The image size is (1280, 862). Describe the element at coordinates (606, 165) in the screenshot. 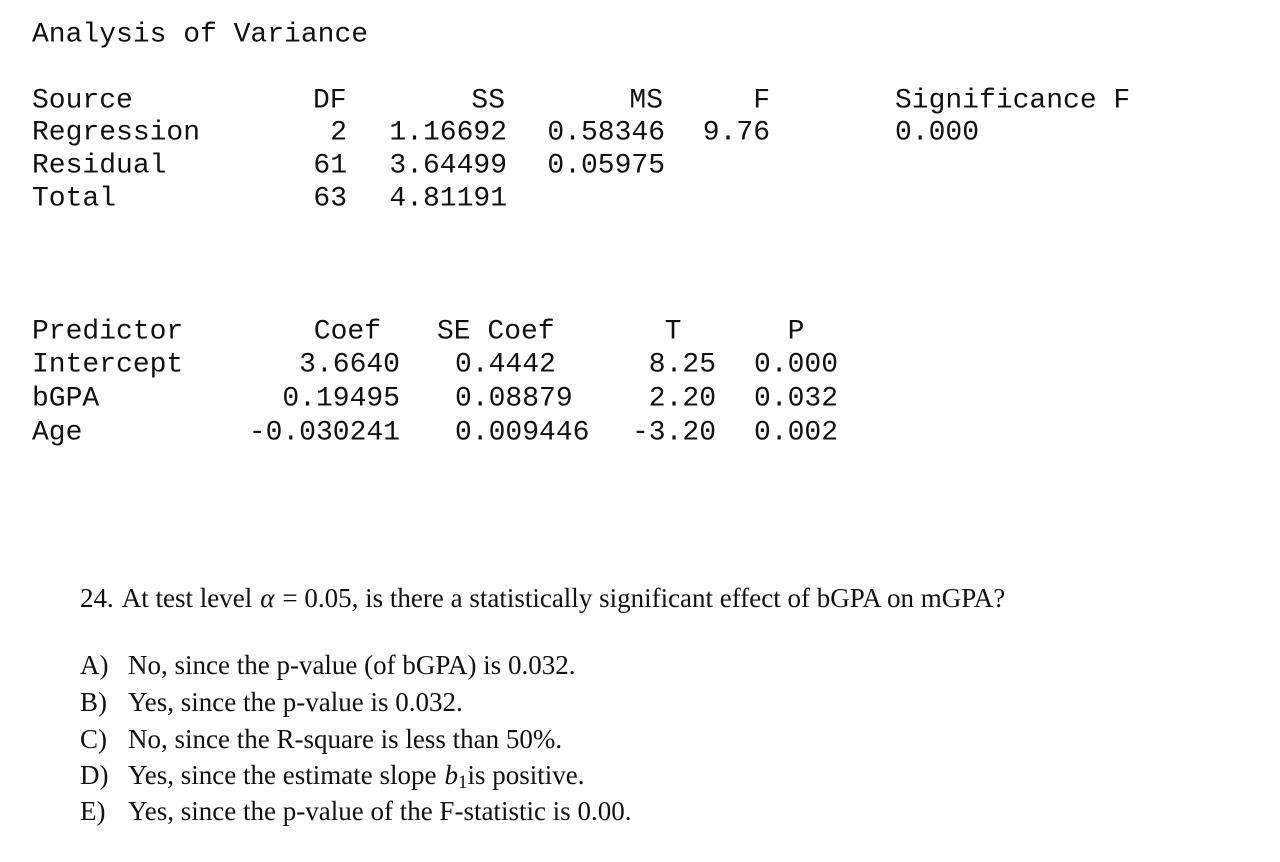

I see `anova-cell: 0.05975` at that location.